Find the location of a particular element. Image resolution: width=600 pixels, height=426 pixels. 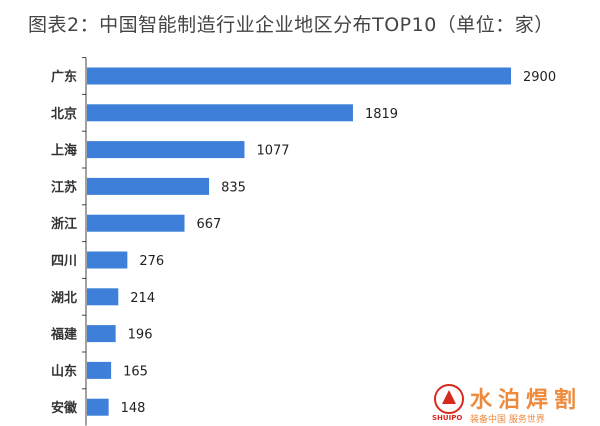

logo-slogan: 装备中国 服务世界 is located at coordinates (507, 420).